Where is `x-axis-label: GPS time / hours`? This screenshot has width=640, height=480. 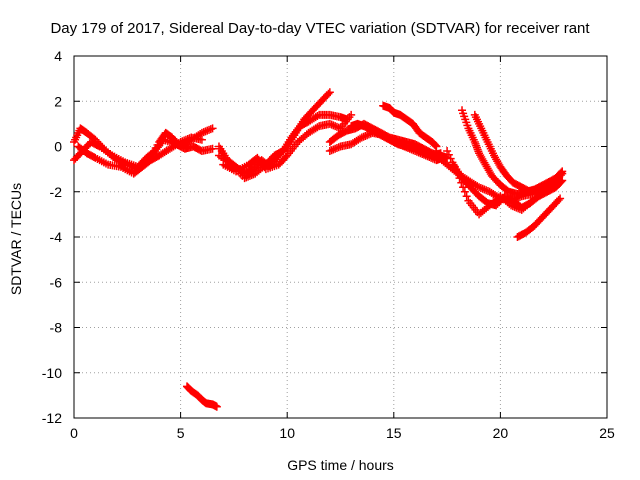 x-axis-label: GPS time / hours is located at coordinates (340, 465).